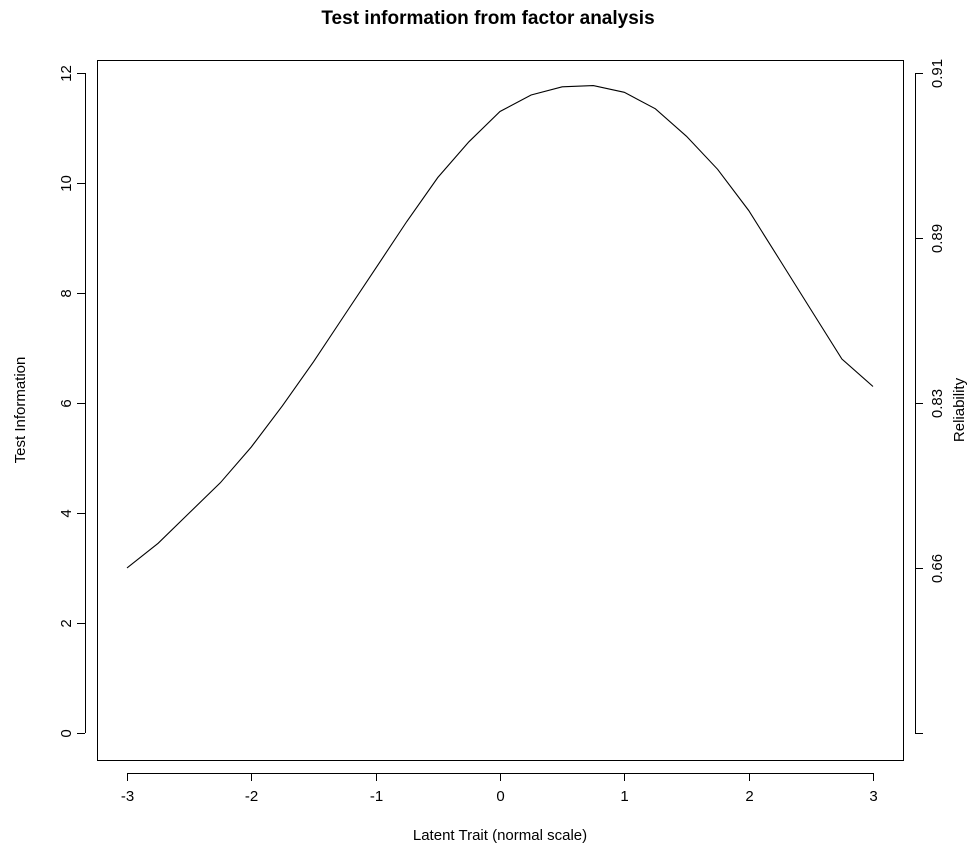  What do you see at coordinates (873, 796) in the screenshot?
I see `x-tick-label: 3` at bounding box center [873, 796].